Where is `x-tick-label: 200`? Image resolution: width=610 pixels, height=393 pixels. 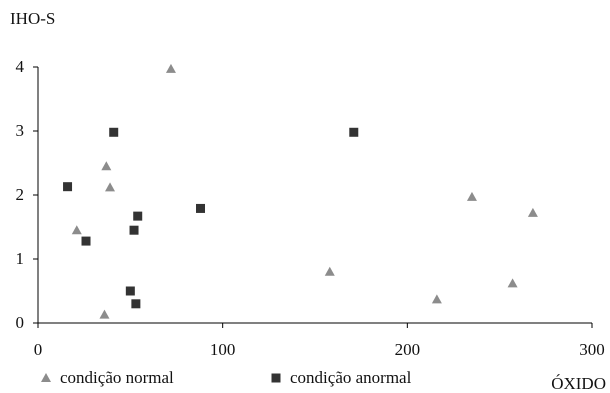
x-tick-label: 200 is located at coordinates (408, 349).